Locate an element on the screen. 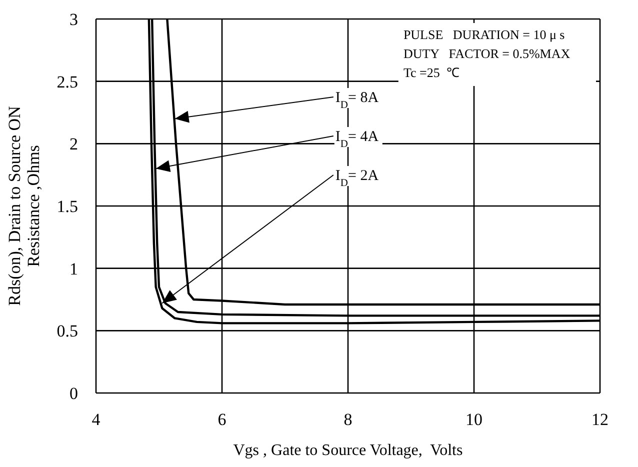 The width and height of the screenshot is (638, 467). y-tick-label: 2 is located at coordinates (74, 144).